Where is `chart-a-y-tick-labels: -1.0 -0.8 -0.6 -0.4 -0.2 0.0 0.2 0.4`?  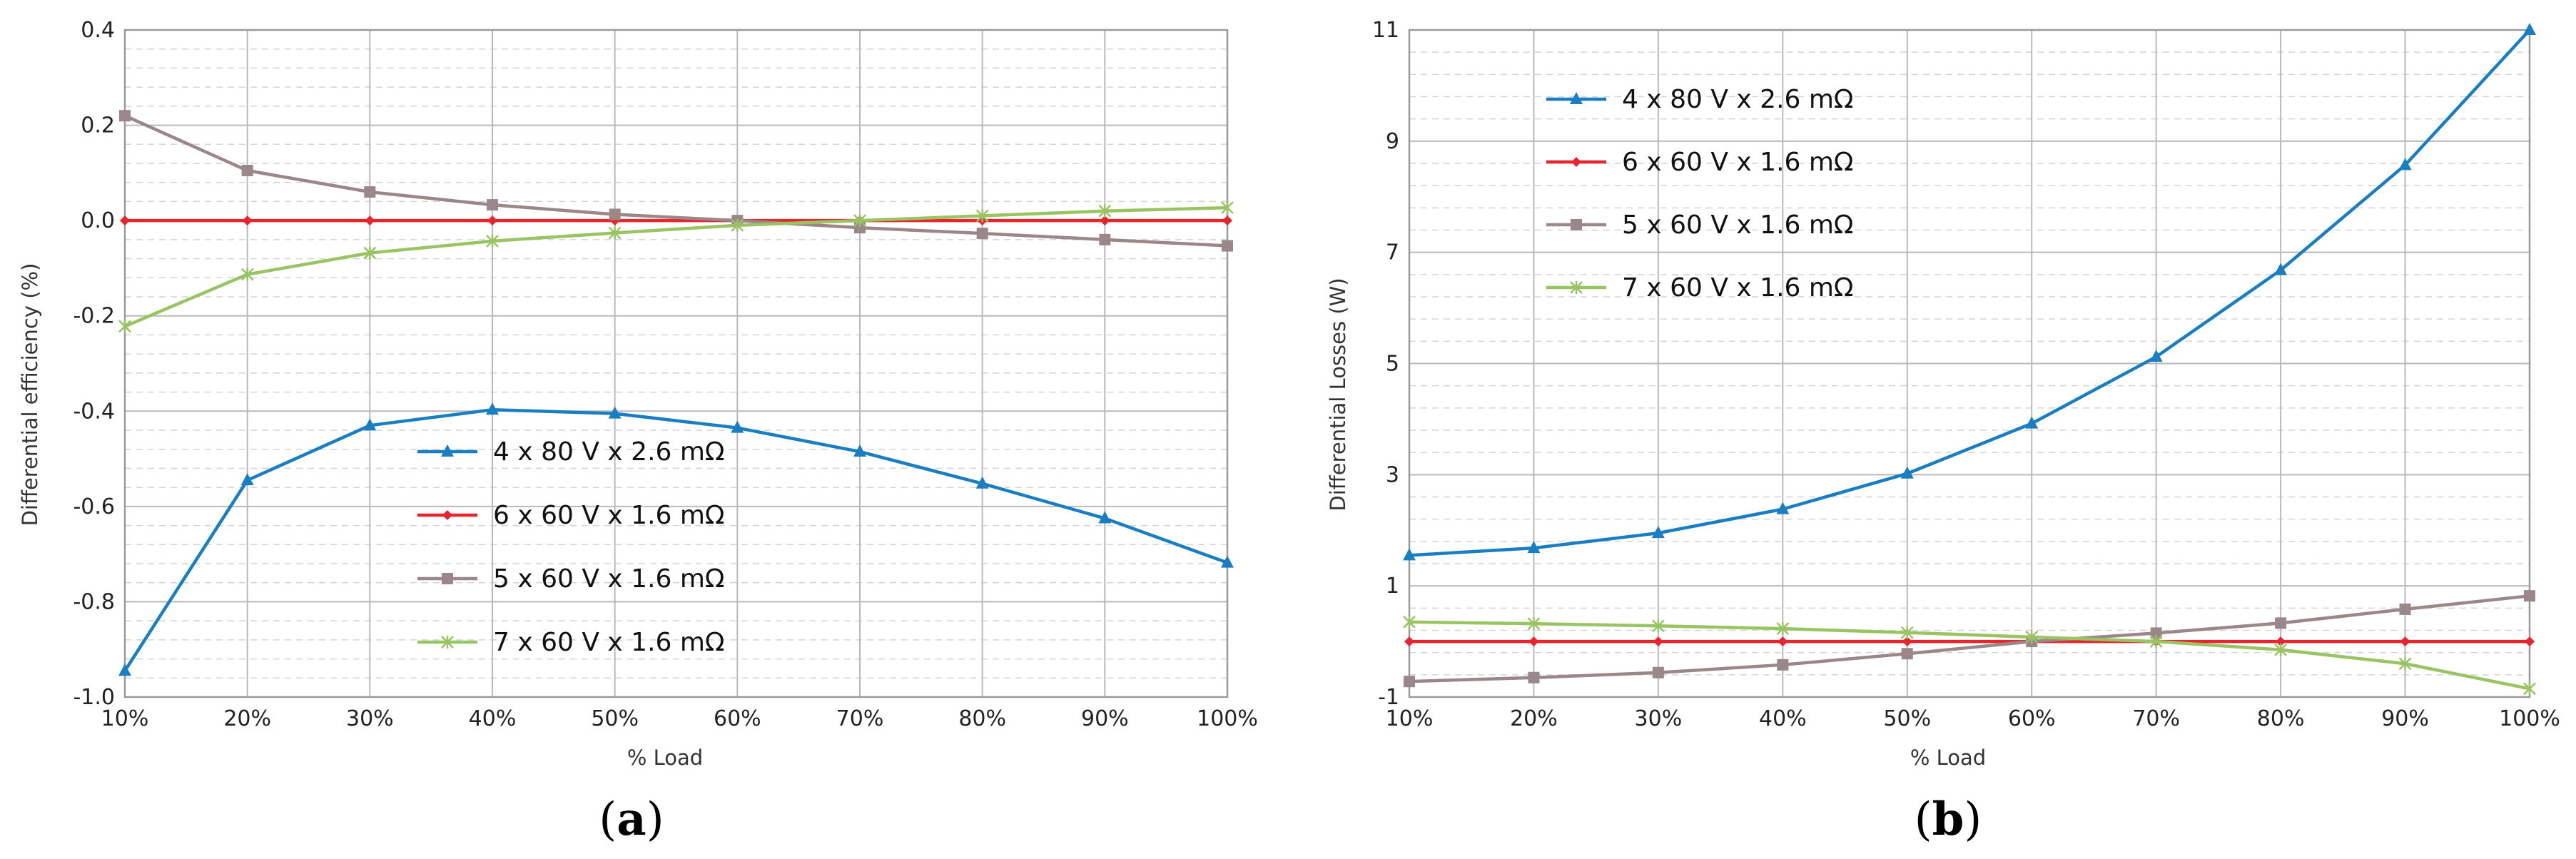
chart-a-y-tick-labels: -1.0 -0.8 -0.6 -0.4 -0.2 0.0 0.2 0.4 is located at coordinates (94, 364).